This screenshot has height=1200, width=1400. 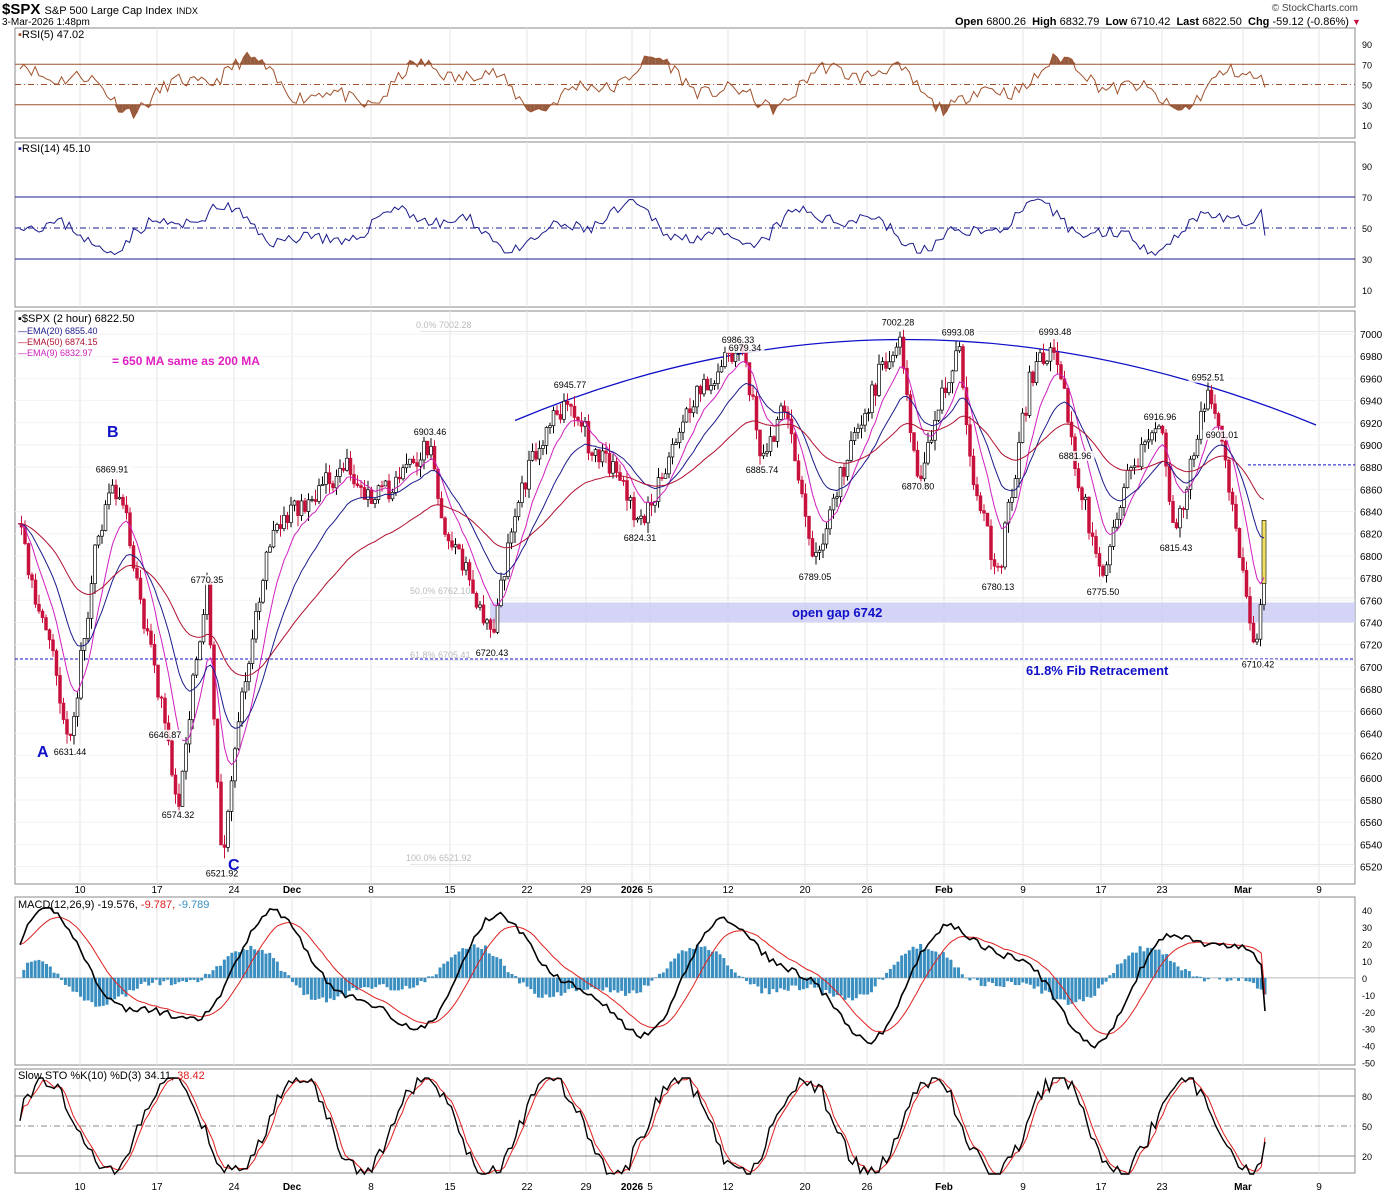 What do you see at coordinates (124, 108) in the screenshot?
I see `rsi5-oversold-fill` at bounding box center [124, 108].